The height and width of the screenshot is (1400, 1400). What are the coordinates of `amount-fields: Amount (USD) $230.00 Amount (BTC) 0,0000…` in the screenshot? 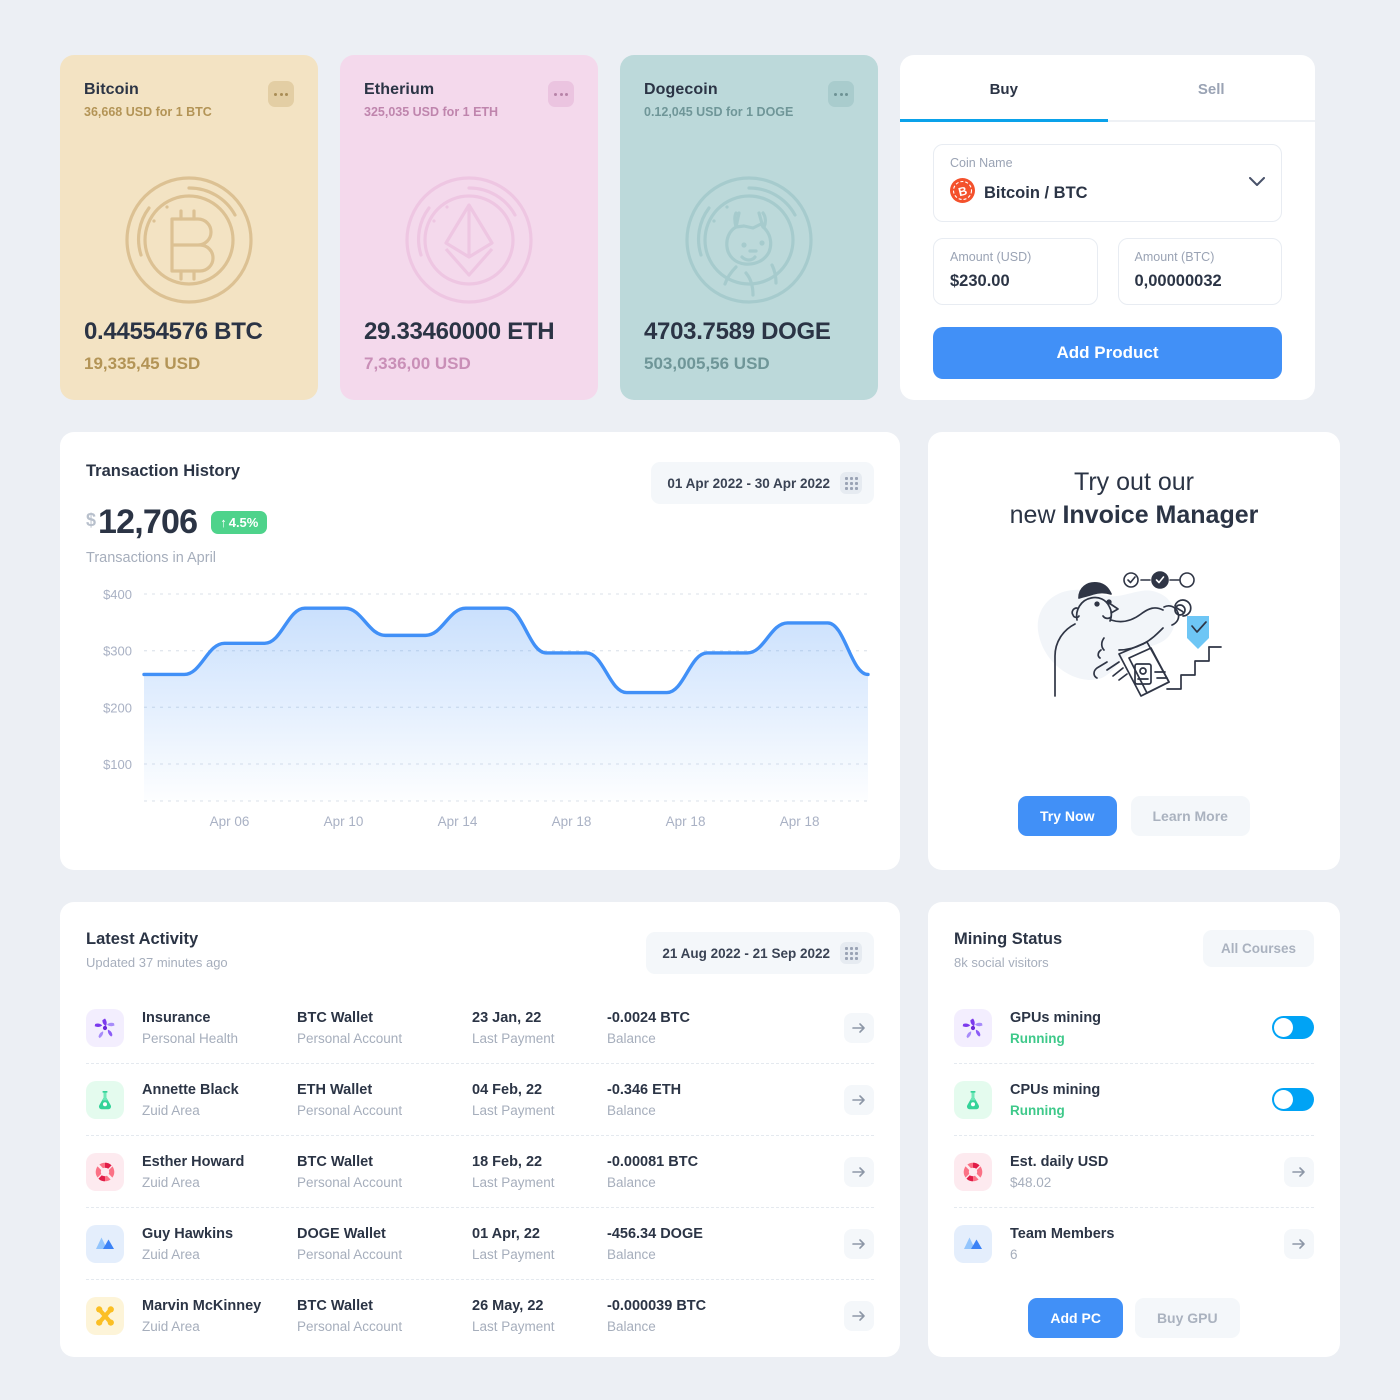 It's located at (1107, 271).